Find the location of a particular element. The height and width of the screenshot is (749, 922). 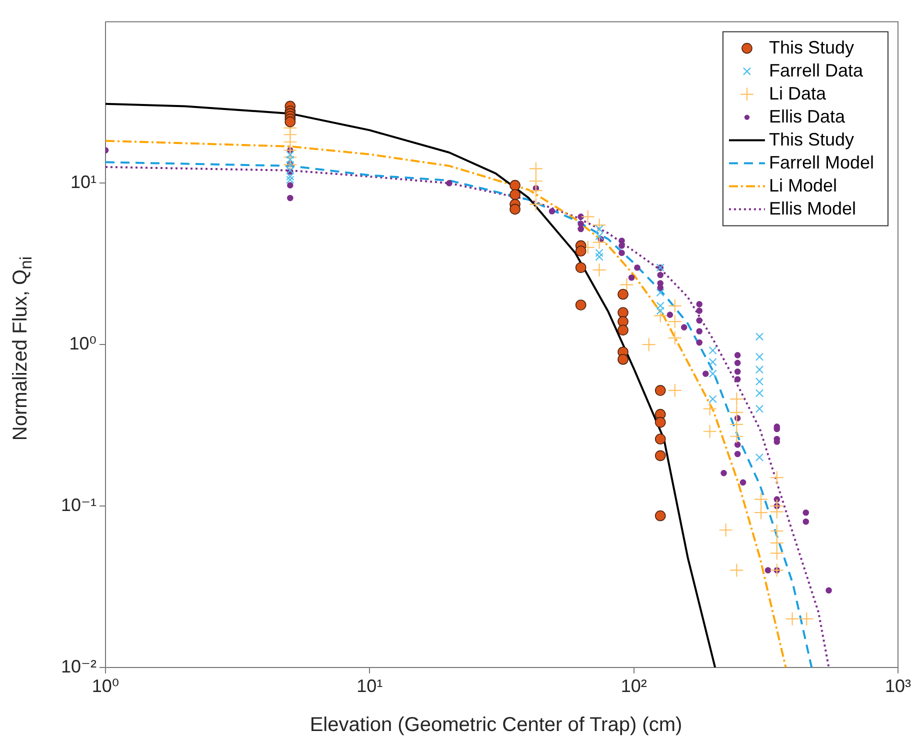

legend-label: Li Model is located at coordinates (803, 185).